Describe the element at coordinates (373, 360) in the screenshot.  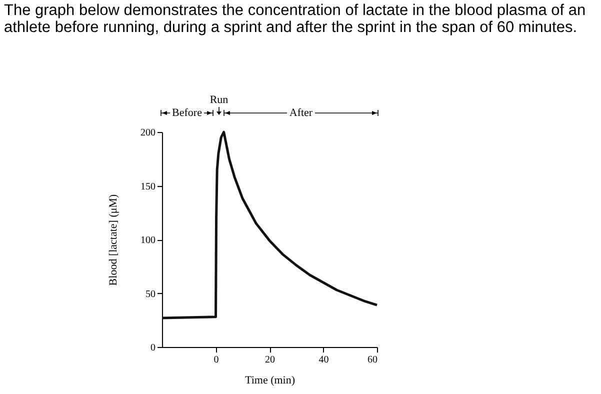
I see `x-tick-label: 60` at that location.